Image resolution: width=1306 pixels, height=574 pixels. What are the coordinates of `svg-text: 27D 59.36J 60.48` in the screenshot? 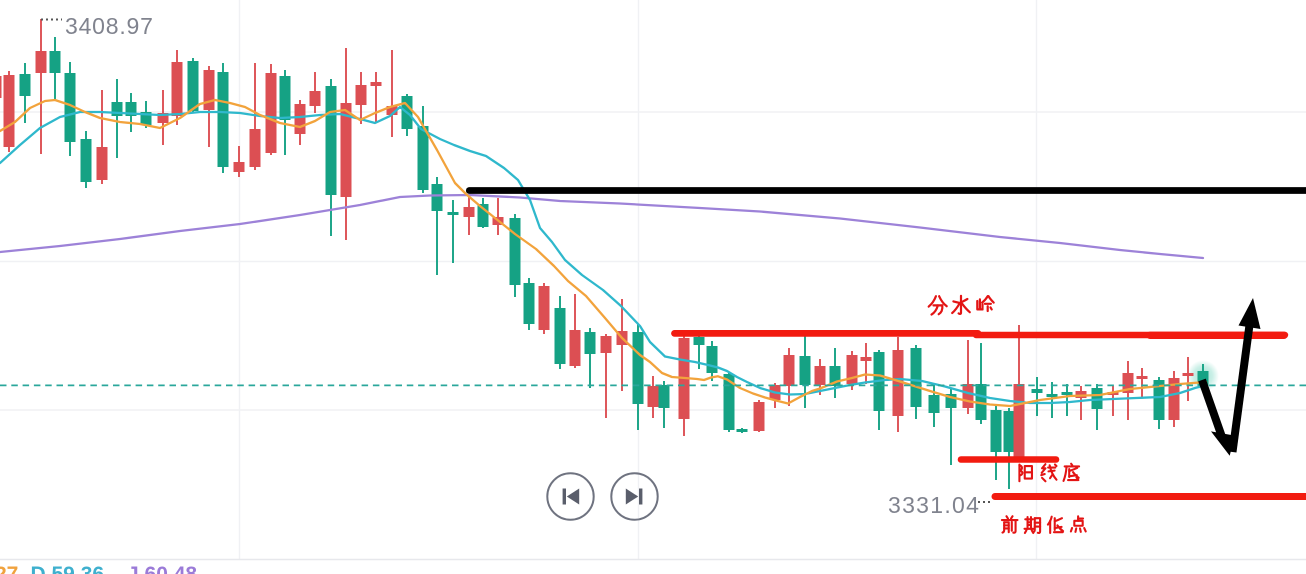 It's located at (98, 568).